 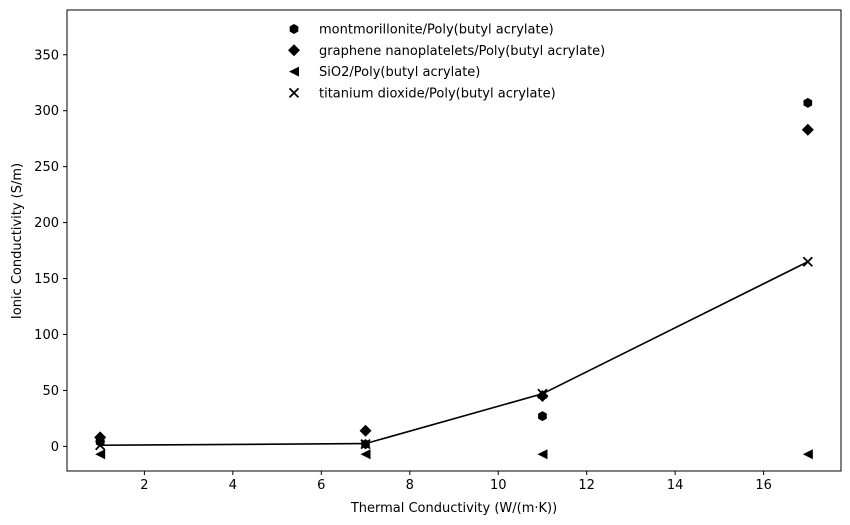 I want to click on x-tick-label: 6, so click(x=321, y=485).